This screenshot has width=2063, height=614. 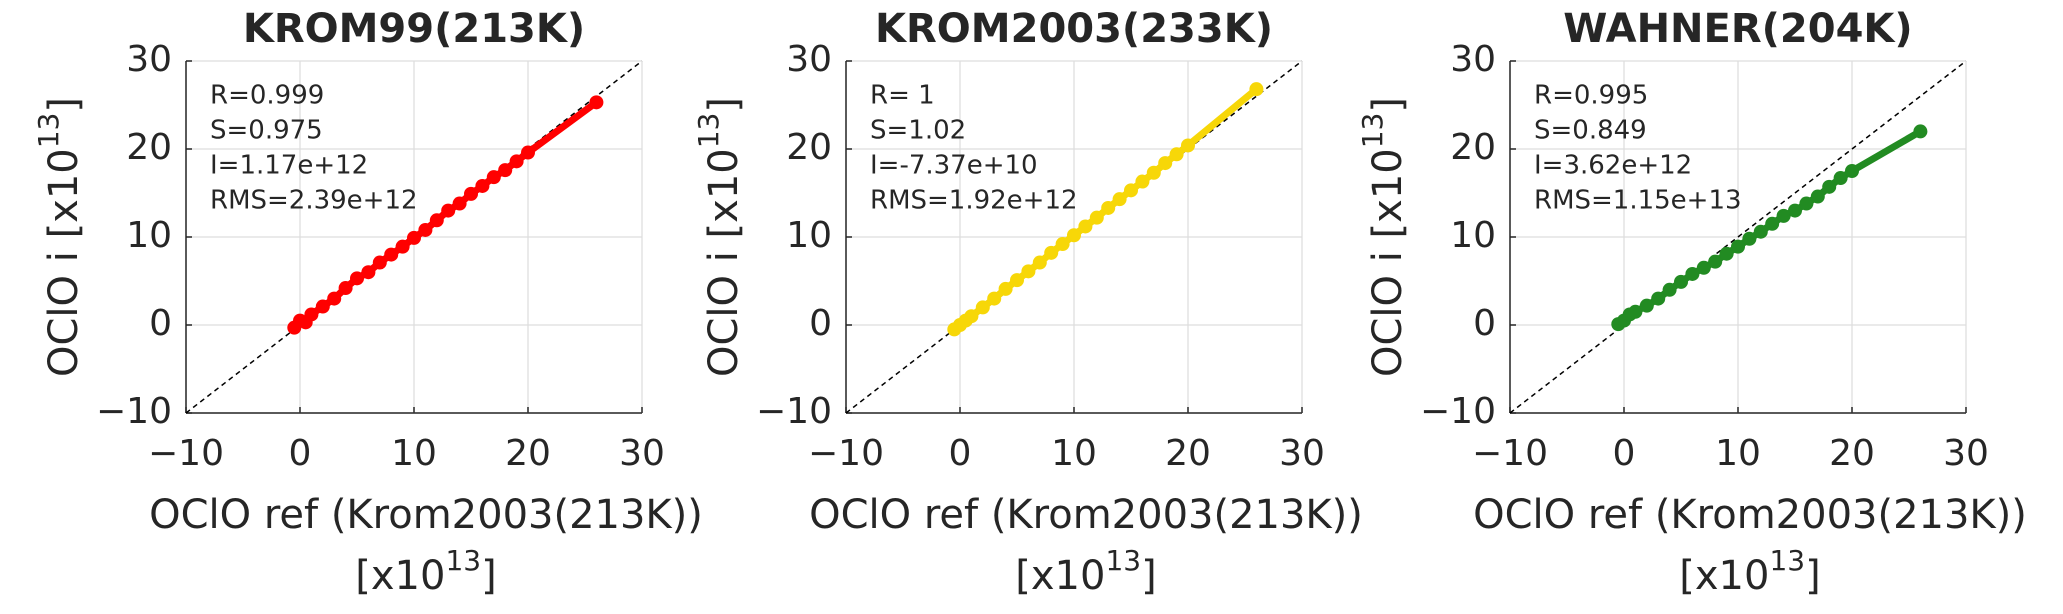 I want to click on annotation: R=0.995, so click(x=1591, y=96).